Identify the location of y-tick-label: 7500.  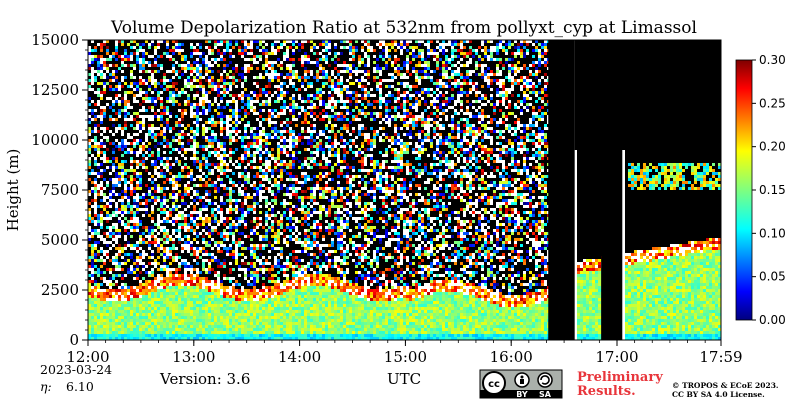
(60, 190).